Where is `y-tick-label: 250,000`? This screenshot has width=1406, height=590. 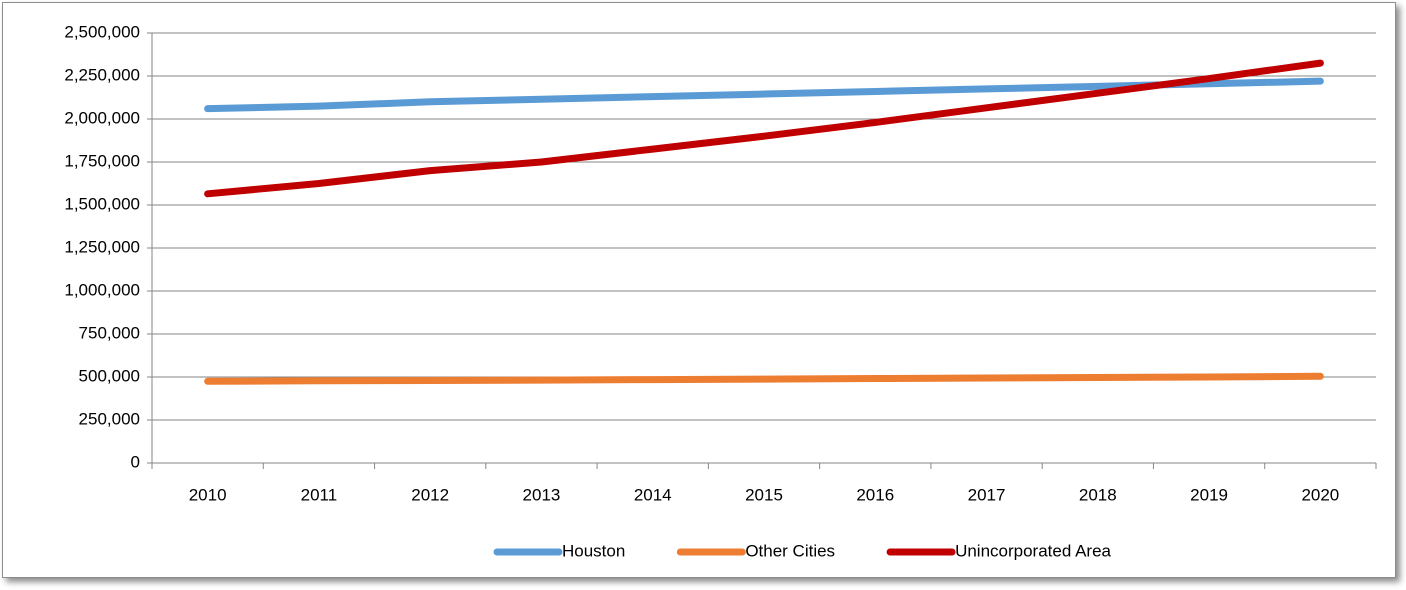
y-tick-label: 250,000 is located at coordinates (109, 418).